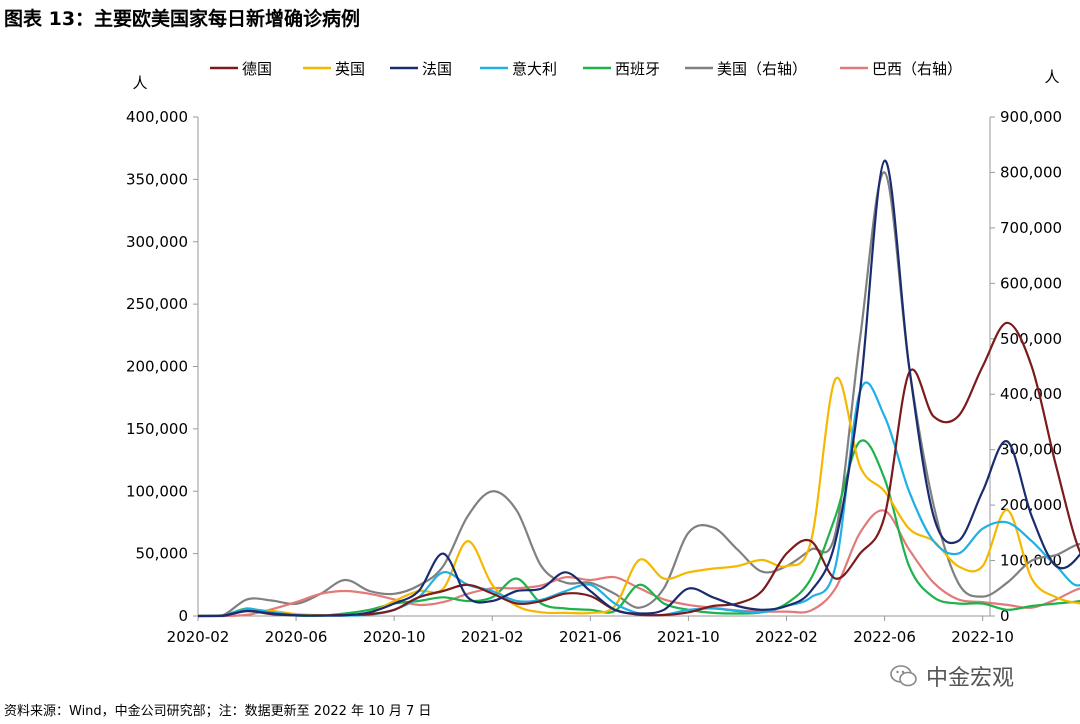 Image resolution: width=1080 pixels, height=724 pixels. What do you see at coordinates (157, 242) in the screenshot?
I see `y-left-tick-label: 300,000` at bounding box center [157, 242].